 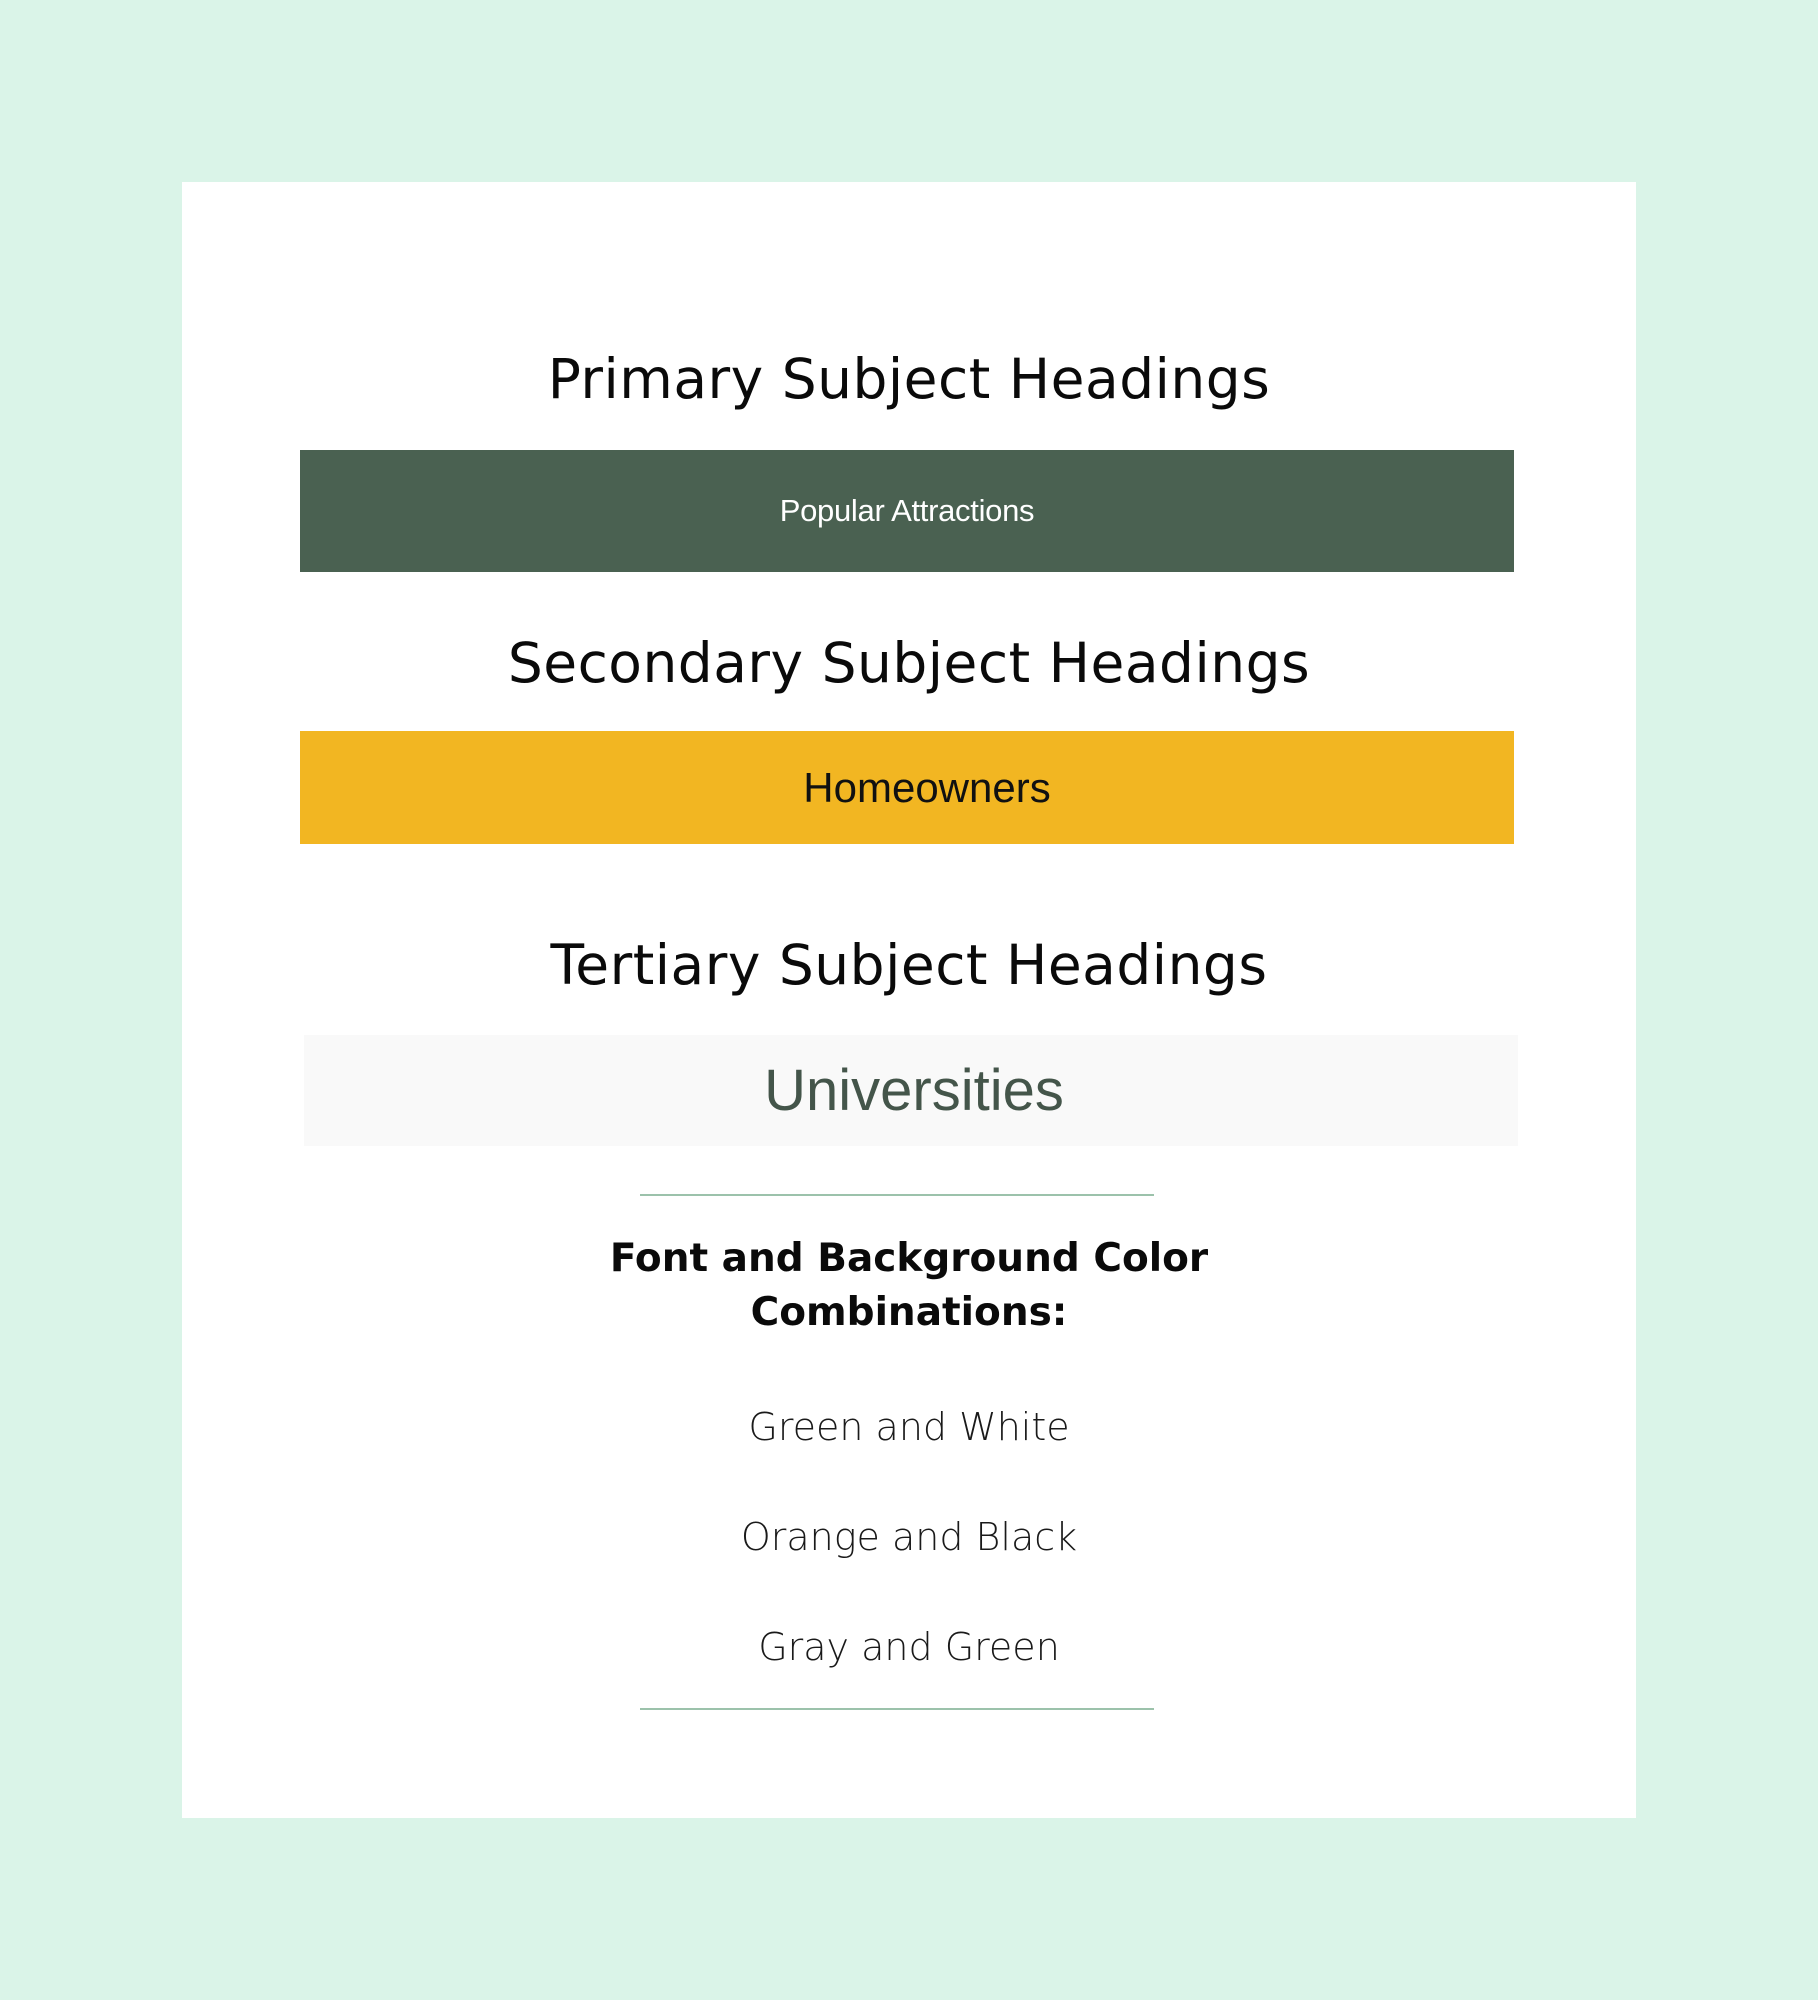 I want to click on combination-item-orange-black: Orange and Black, so click(x=909, y=1537).